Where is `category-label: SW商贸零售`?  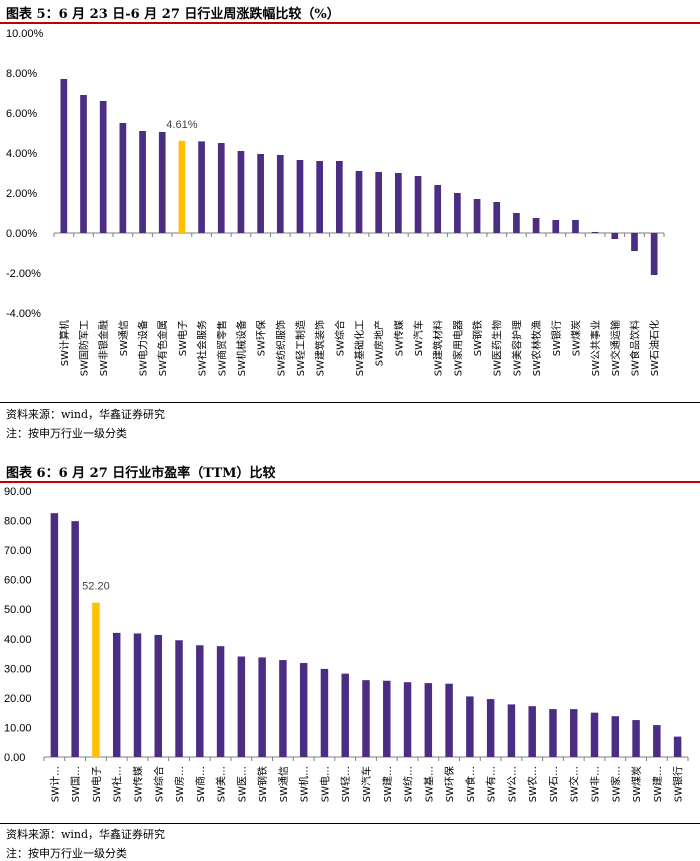
category-label: SW商贸零售 is located at coordinates (221, 348).